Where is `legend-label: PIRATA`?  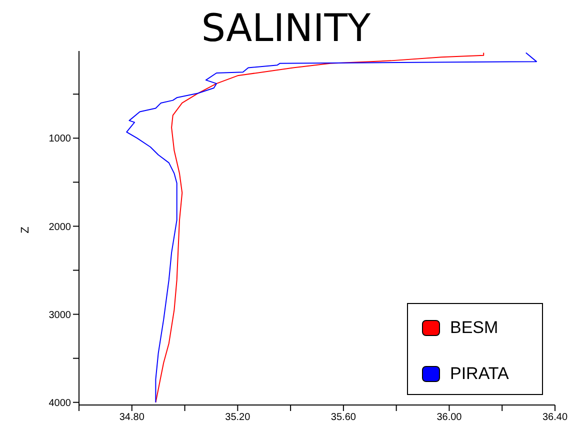 legend-label: PIRATA is located at coordinates (479, 374).